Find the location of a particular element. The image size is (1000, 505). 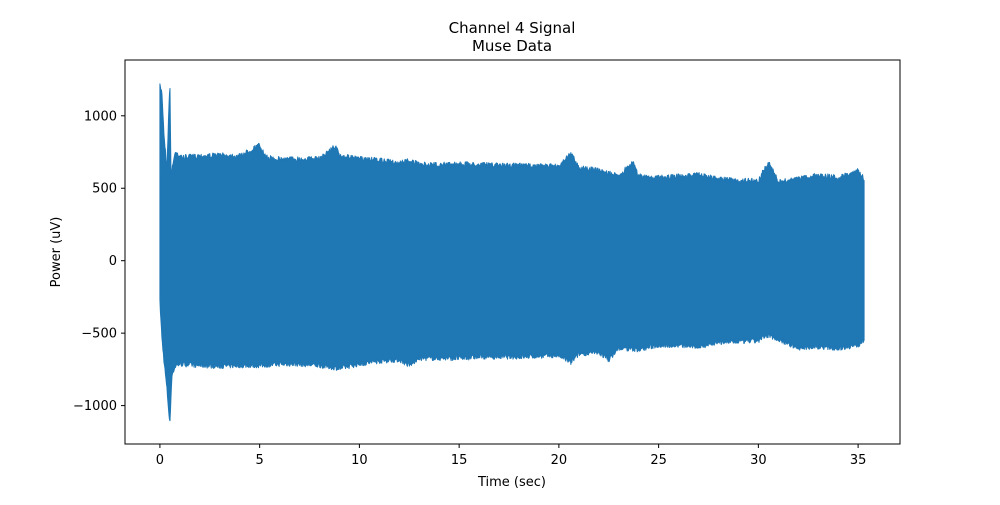

y-tick-label: 0 is located at coordinates (113, 261).